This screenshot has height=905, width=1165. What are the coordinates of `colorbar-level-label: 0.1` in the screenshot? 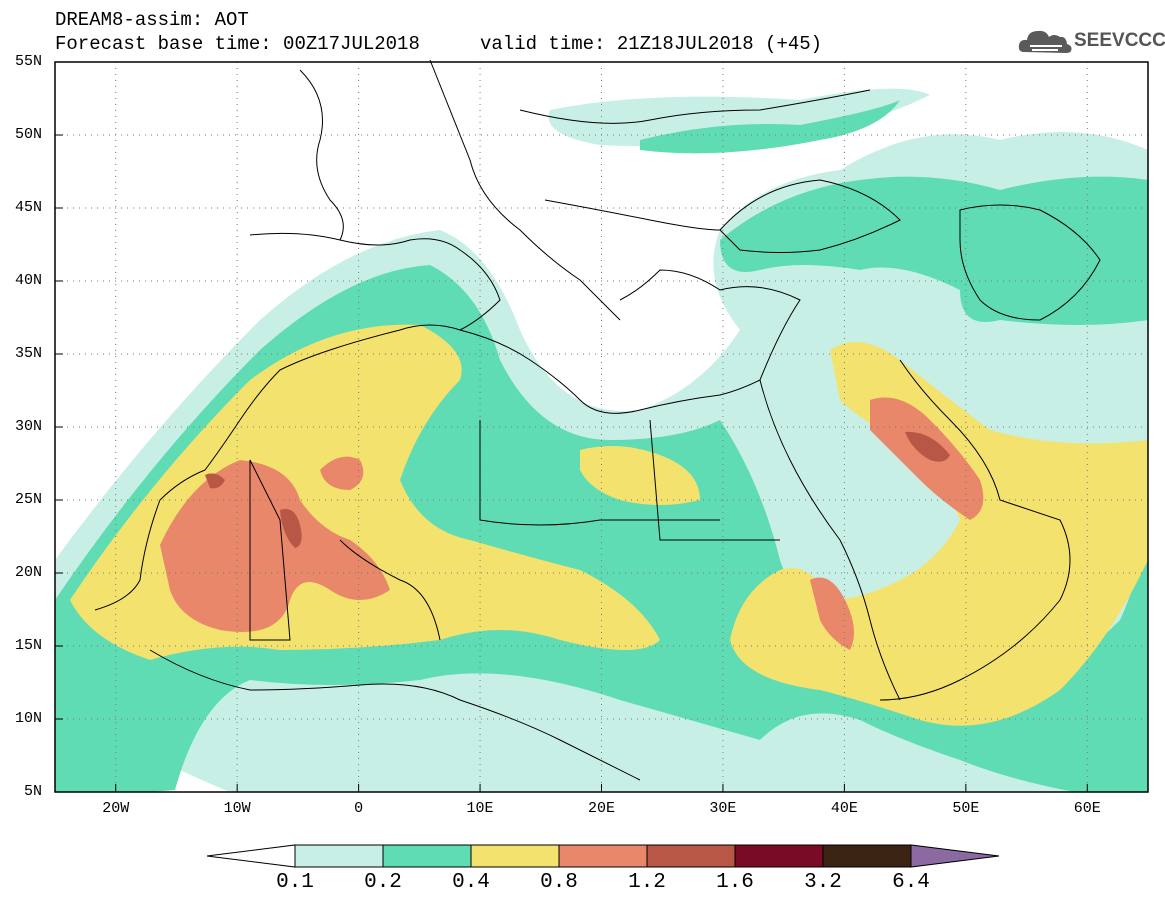 It's located at (295, 882).